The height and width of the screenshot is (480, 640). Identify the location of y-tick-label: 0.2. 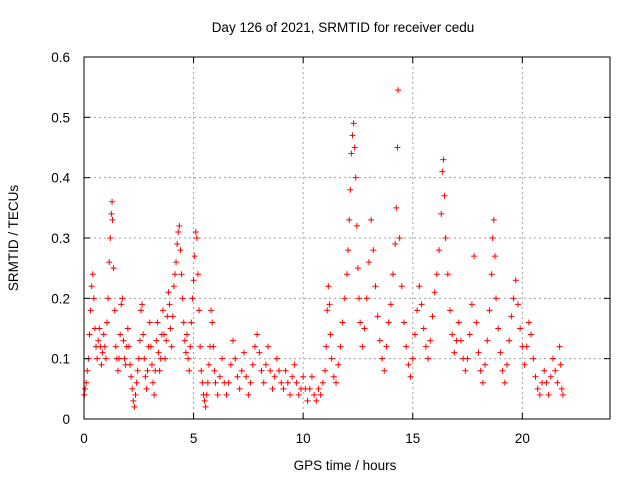
(60, 298).